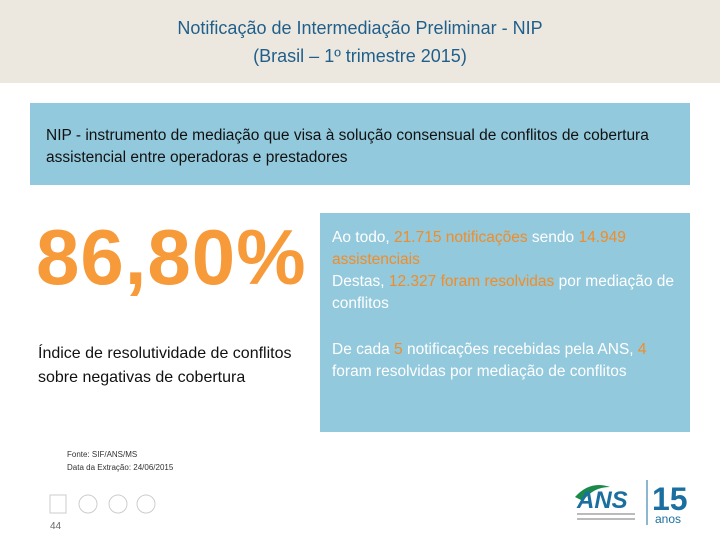  Describe the element at coordinates (642, 349) in the screenshot. I see `highlight-text: 4` at that location.